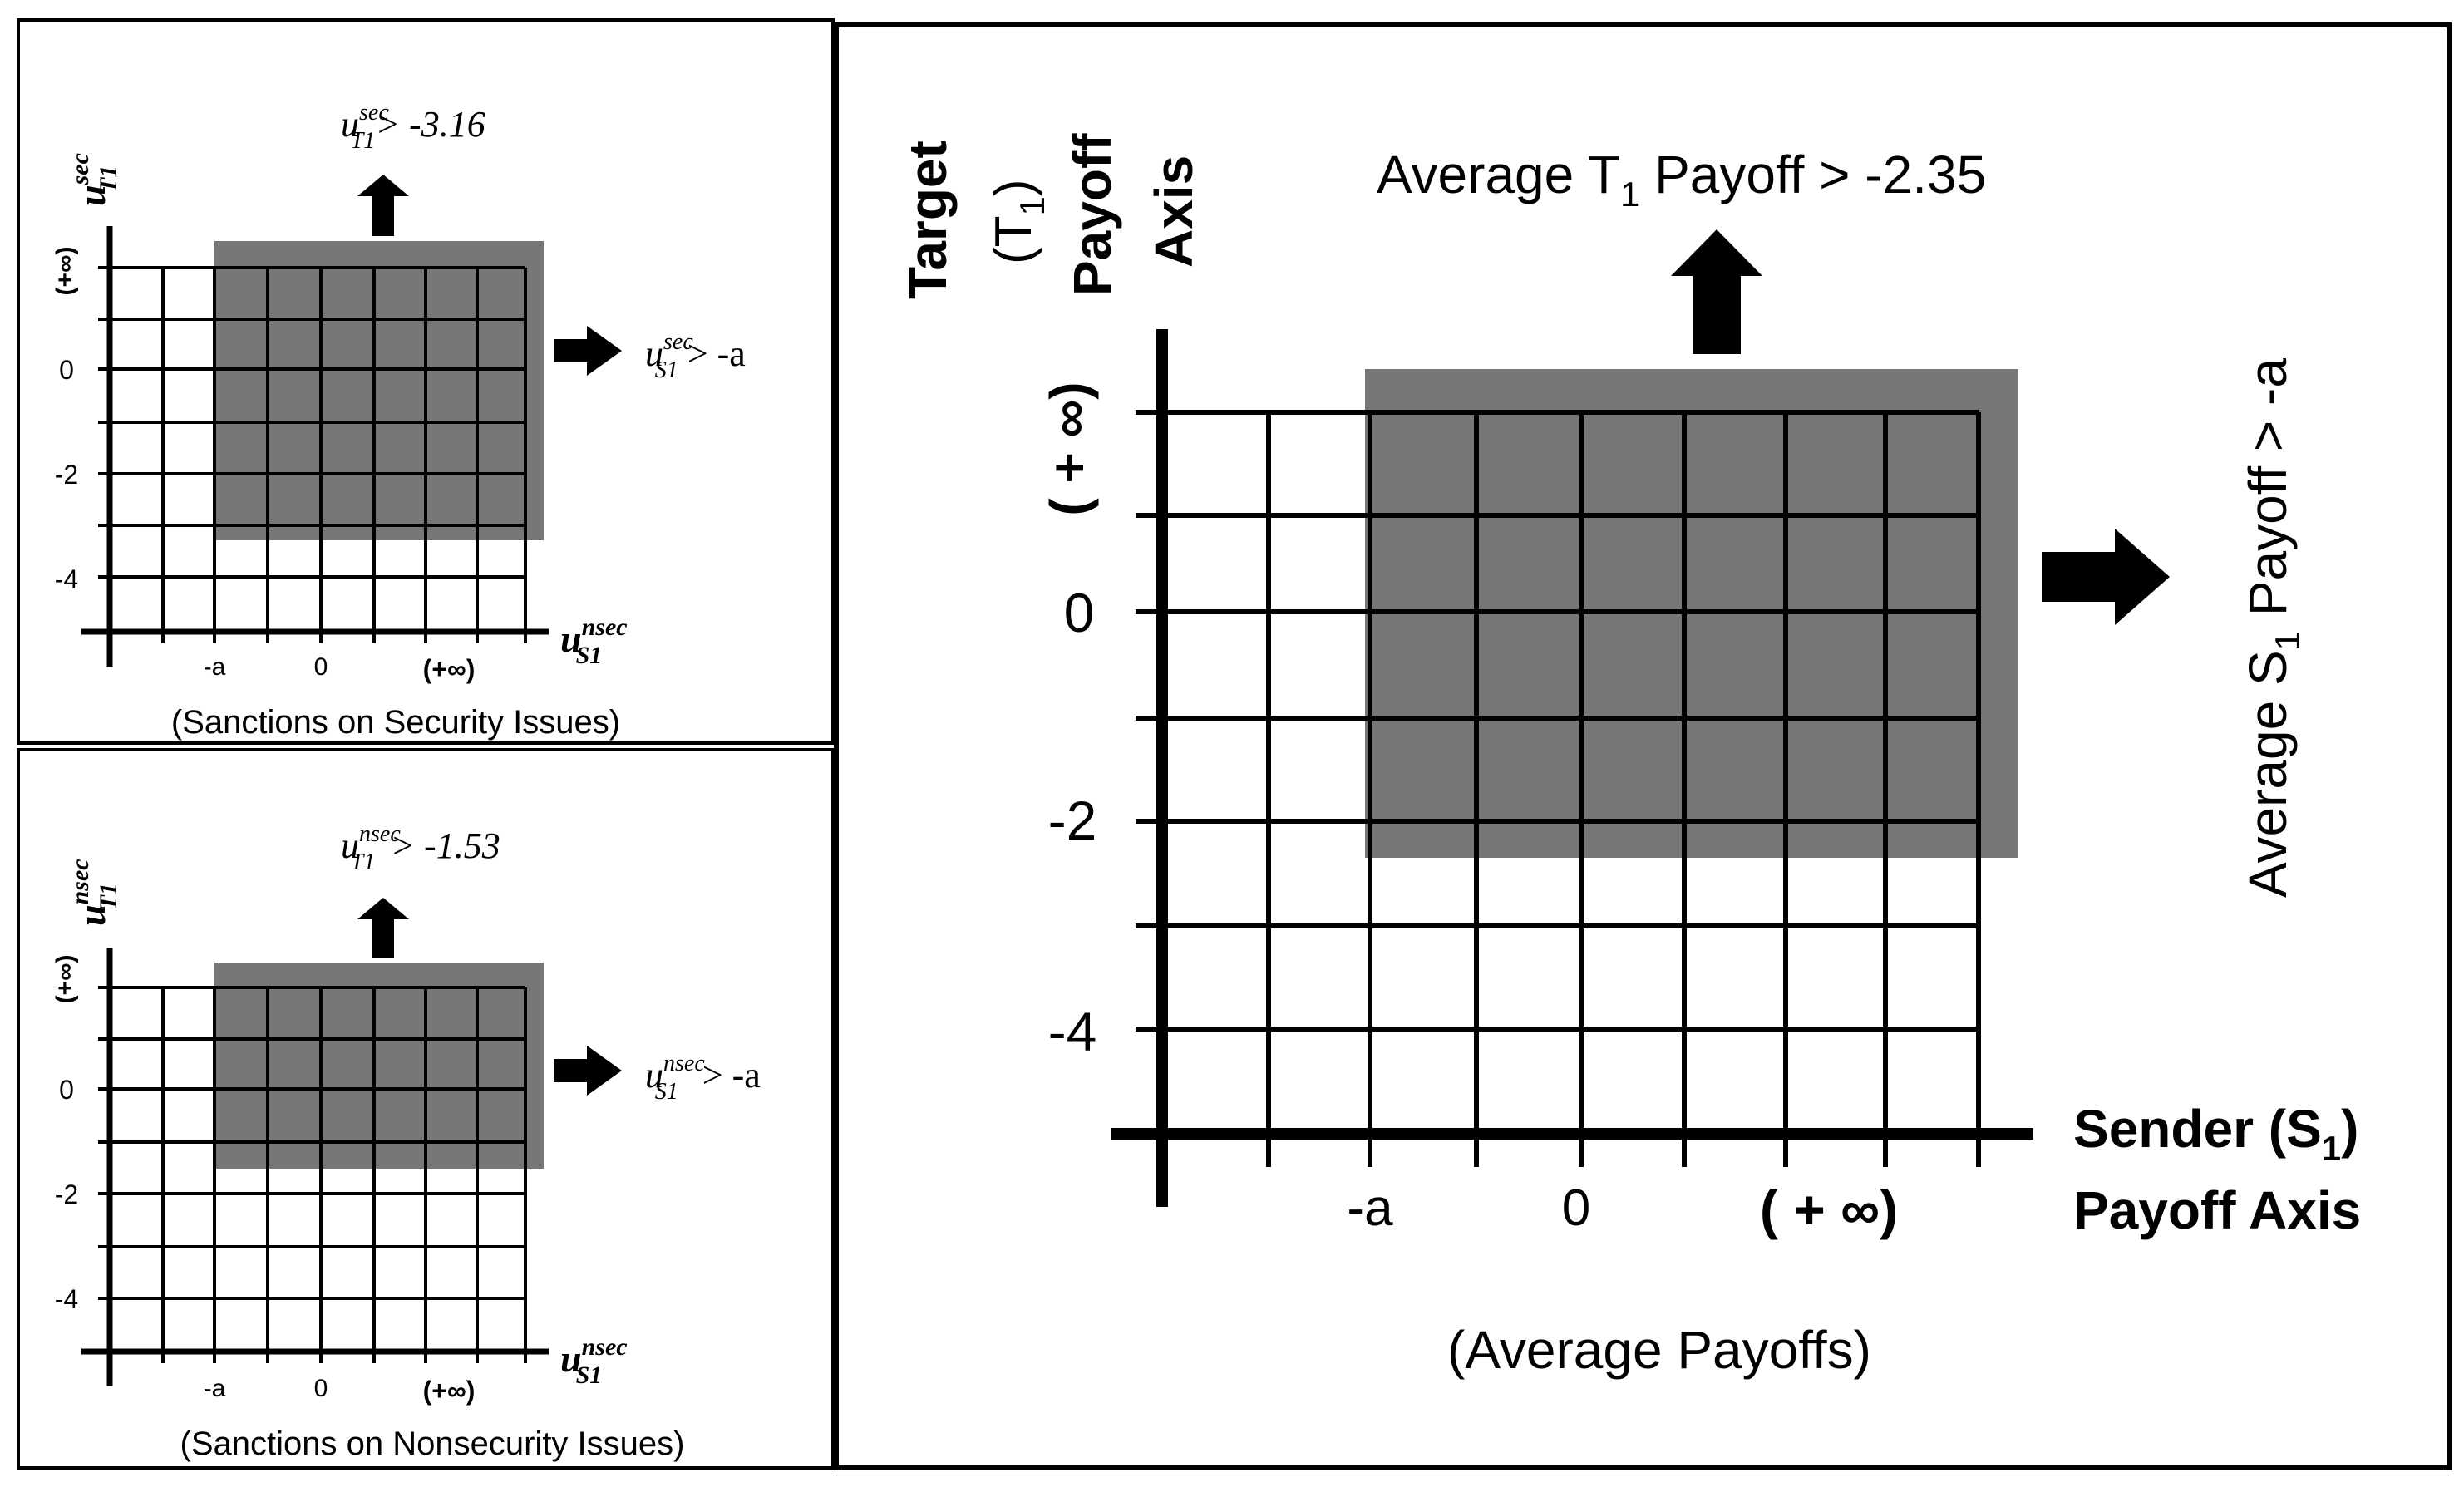 The image size is (2464, 1492). I want to click on security-caption: (Sanctions on Security Issues), so click(395, 722).